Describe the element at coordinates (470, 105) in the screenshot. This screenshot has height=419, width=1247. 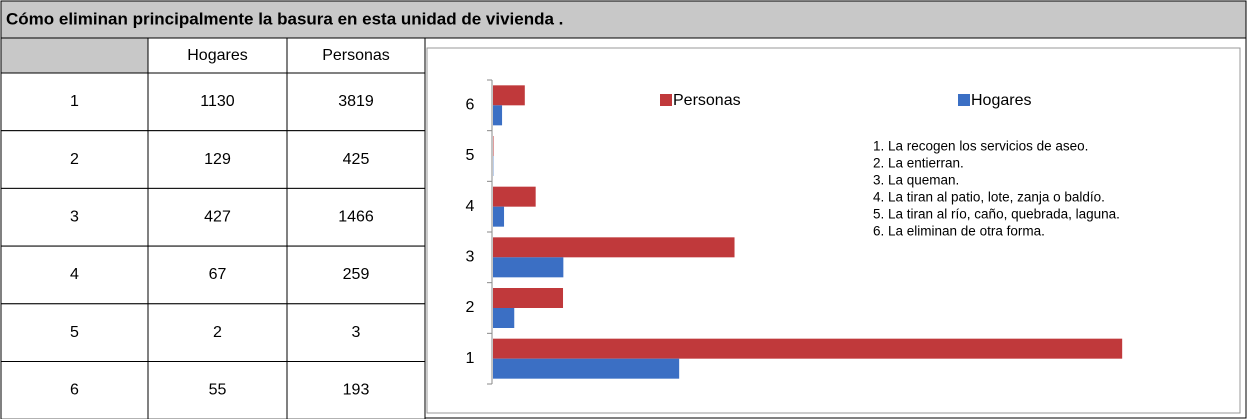
I see `y-tick-label: 6` at that location.